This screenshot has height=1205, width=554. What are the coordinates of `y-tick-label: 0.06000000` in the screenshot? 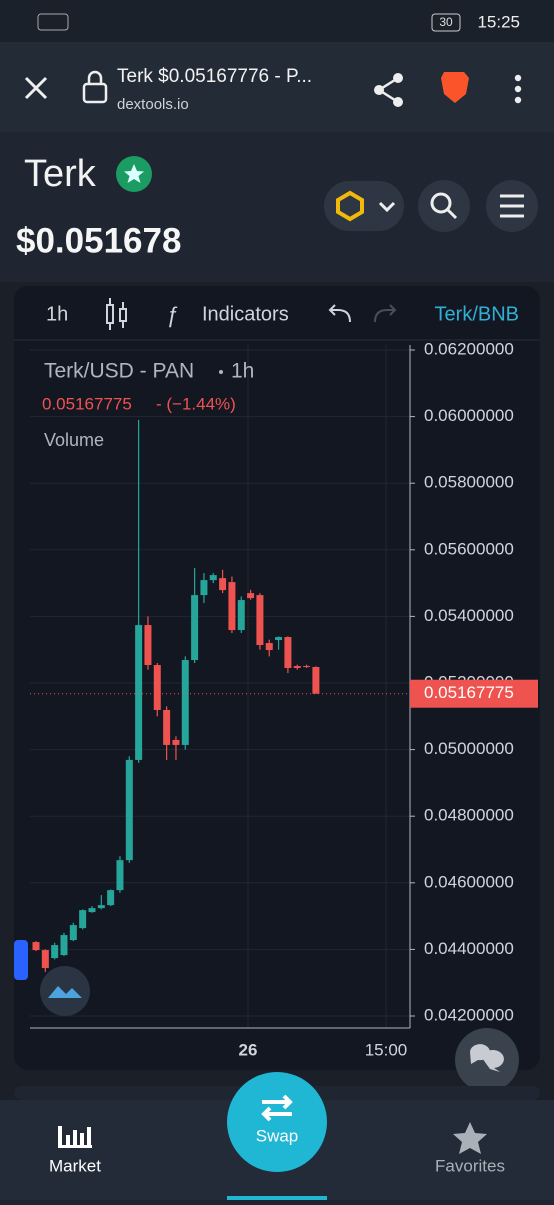 It's located at (469, 415).